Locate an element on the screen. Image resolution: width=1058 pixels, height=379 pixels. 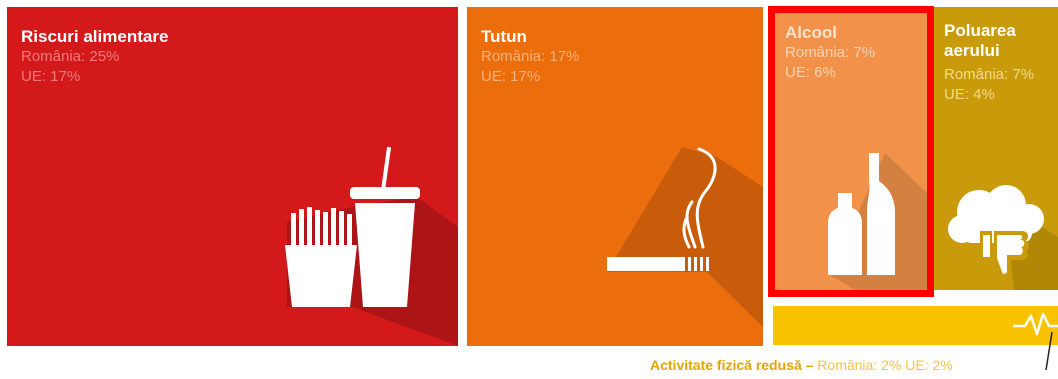
romania-value: România: 17% is located at coordinates (530, 56).